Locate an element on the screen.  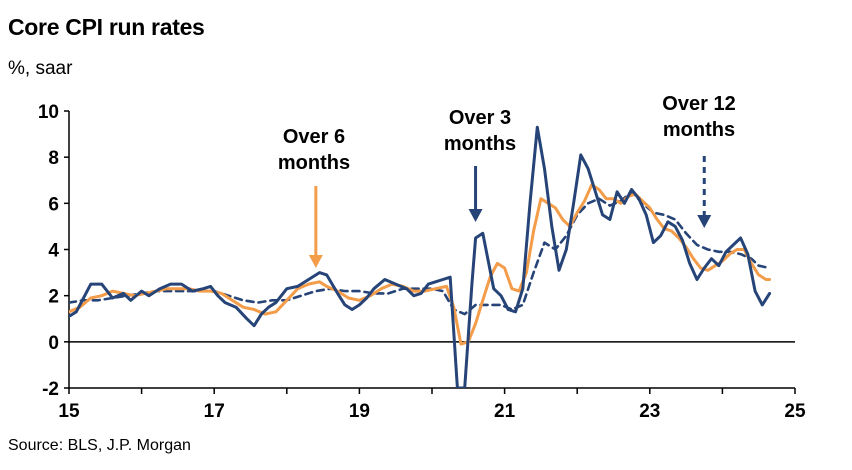
y-tick-label: 0 is located at coordinates (53, 343).